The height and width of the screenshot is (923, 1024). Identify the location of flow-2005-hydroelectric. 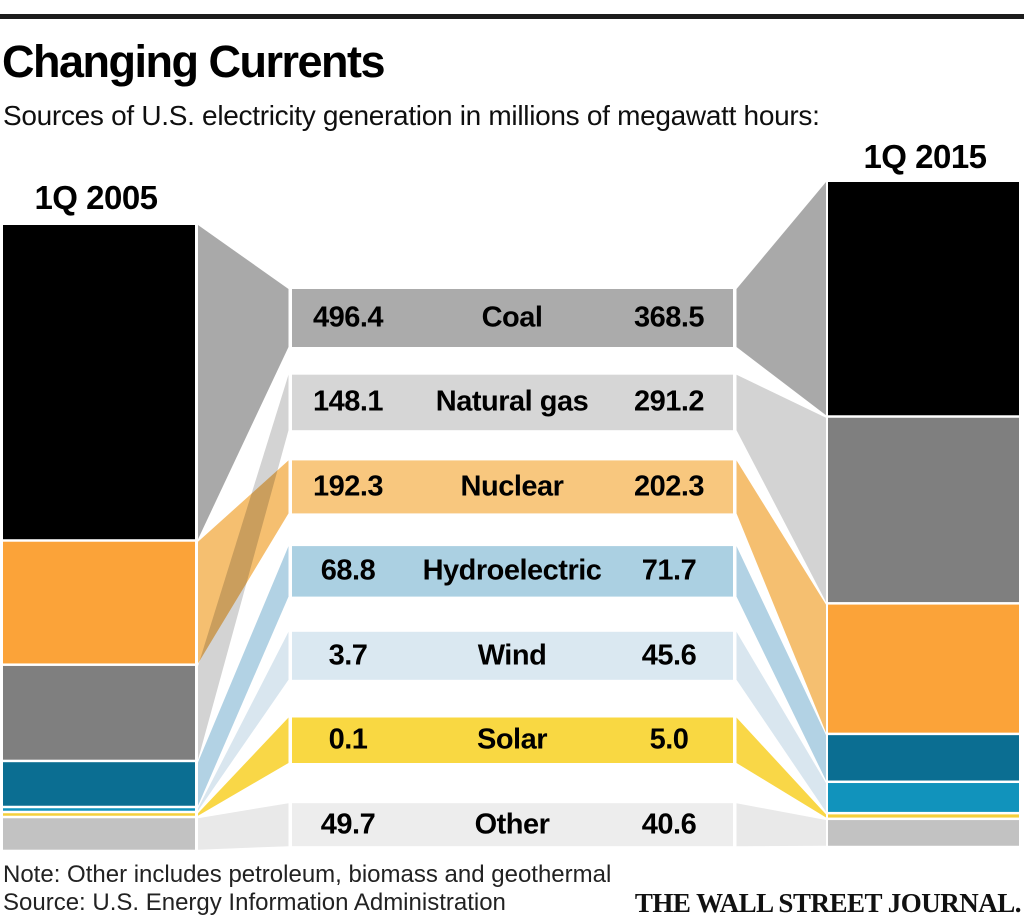
(243, 676).